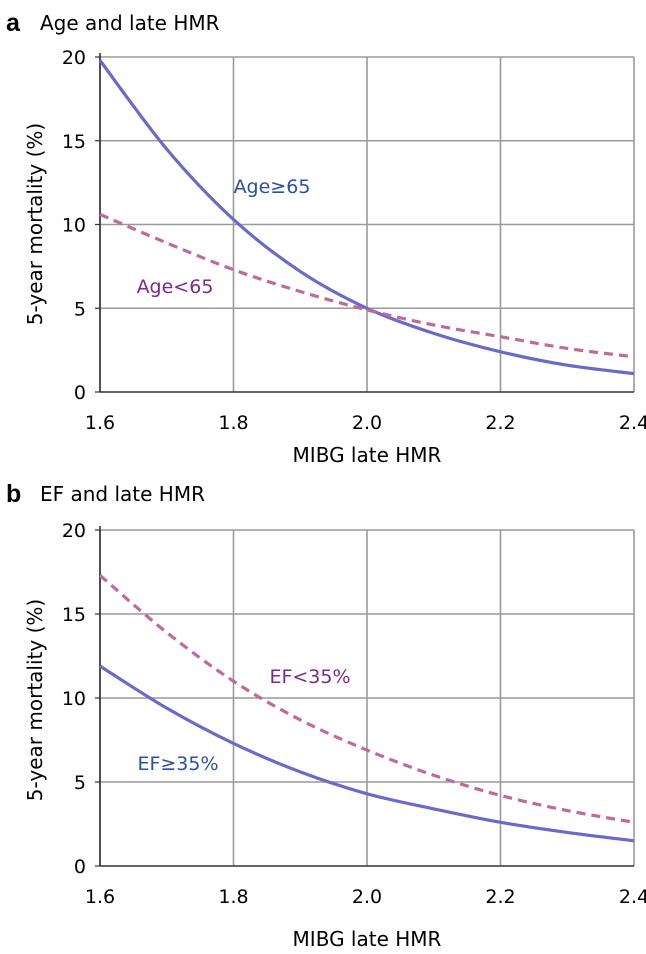 The image size is (646, 954). Describe the element at coordinates (100, 897) in the screenshot. I see `panel-b-x-tick-label: 1.6` at that location.